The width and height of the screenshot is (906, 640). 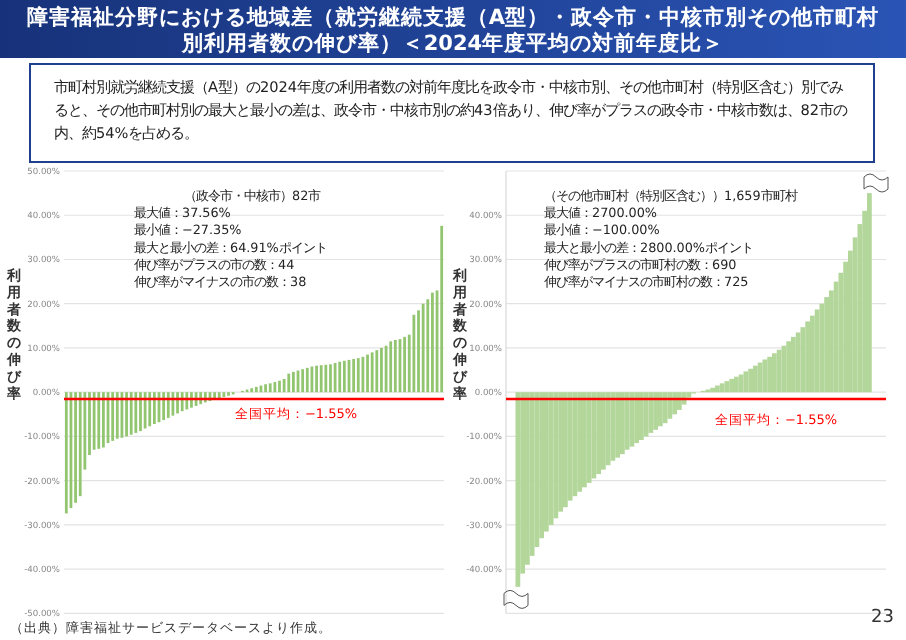 What do you see at coordinates (453, 30) in the screenshot?
I see `chart-title: 障害福祉分野における地域差（就労継続支援（A型）・政令市・中核市別その他市町村別利用者数の伸び率）＜2024年度平均の対前年度比＞` at bounding box center [453, 30].